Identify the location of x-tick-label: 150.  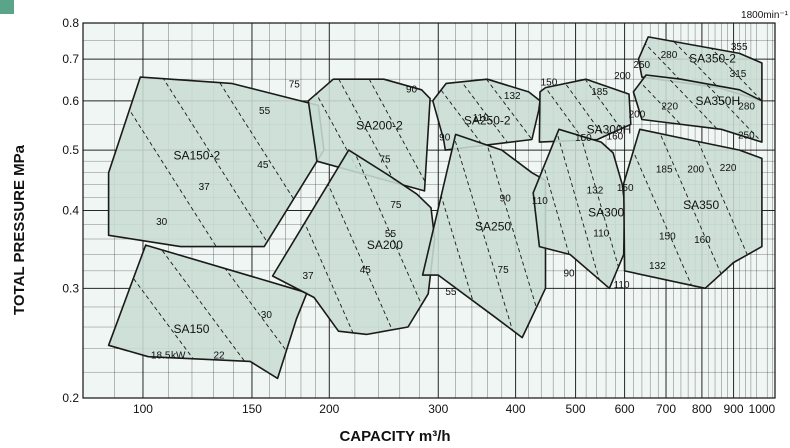
(252, 409).